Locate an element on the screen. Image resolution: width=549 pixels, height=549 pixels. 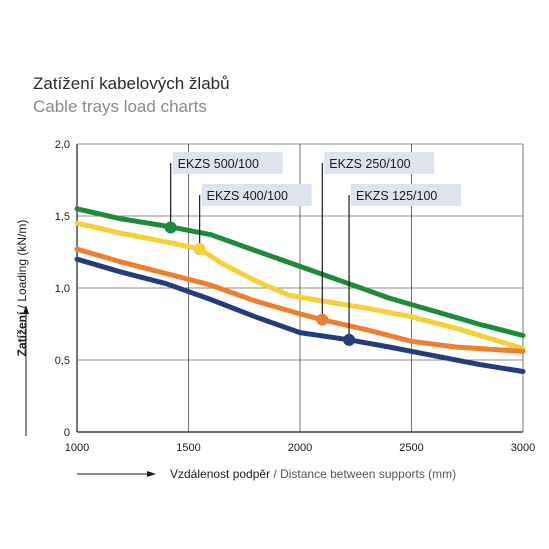
series-label: EKZS 500/100 is located at coordinates (218, 164).